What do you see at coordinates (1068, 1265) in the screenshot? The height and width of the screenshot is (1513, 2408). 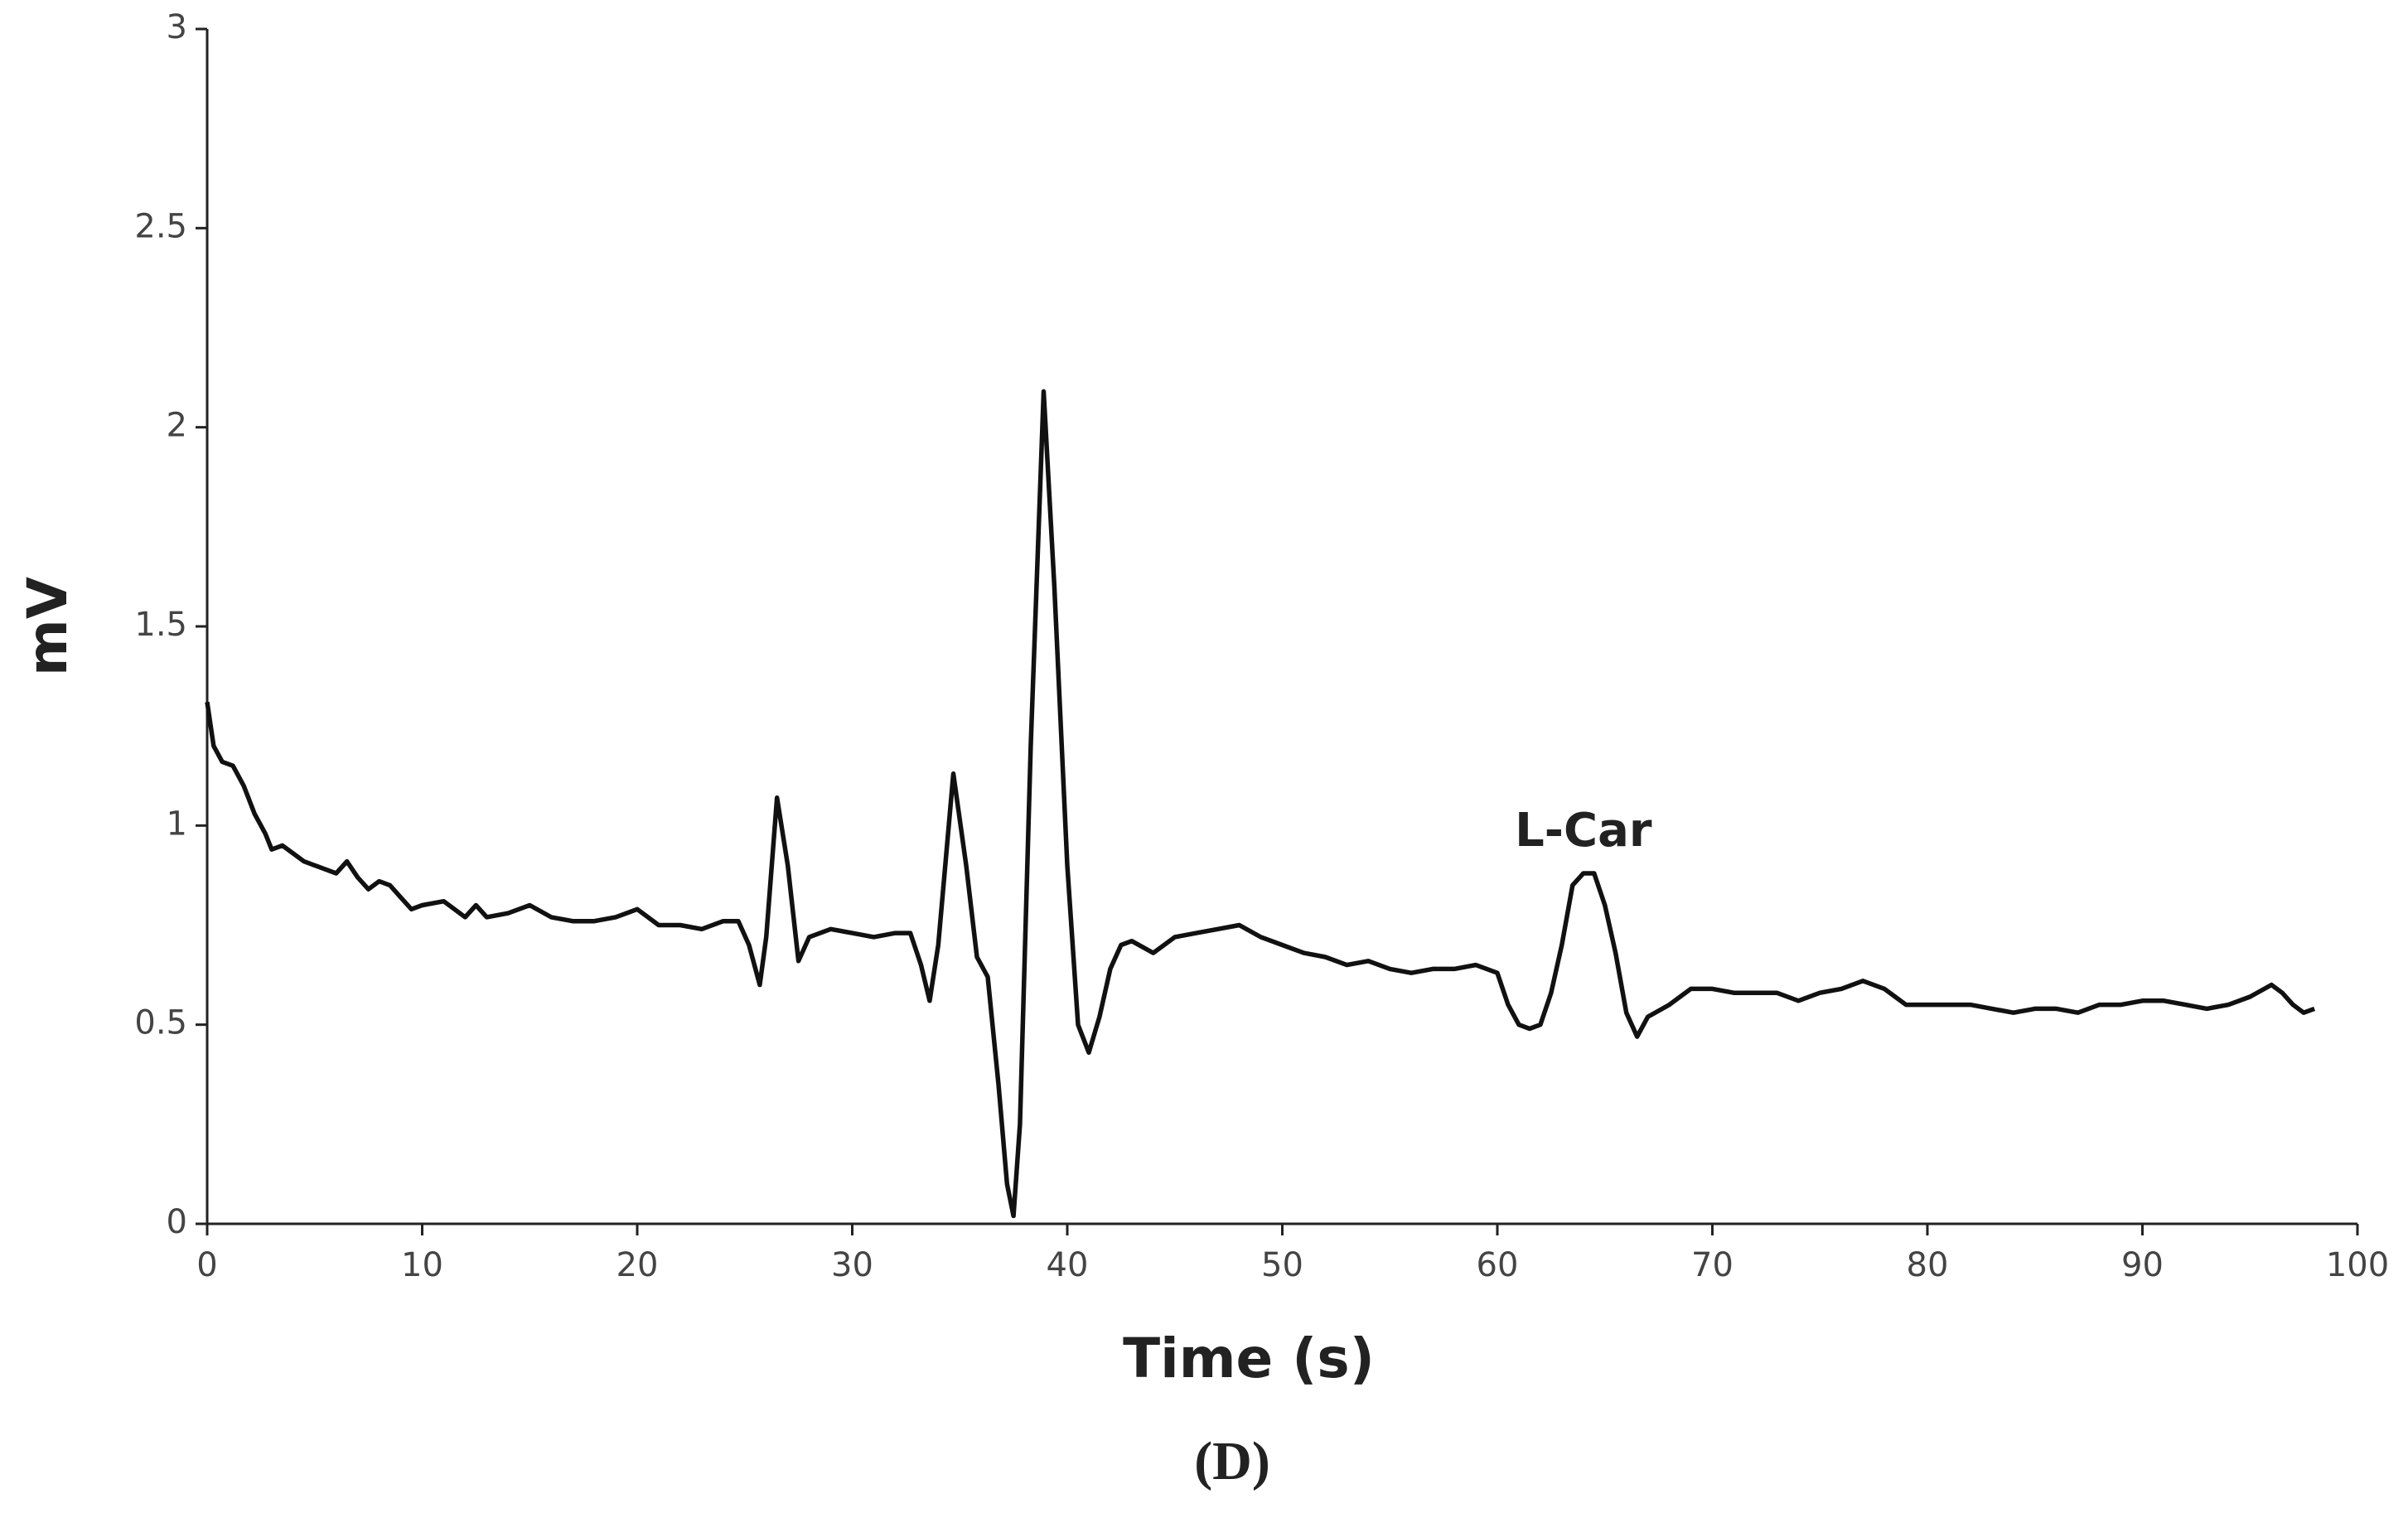 I see `x-tick-label: 40` at bounding box center [1068, 1265].